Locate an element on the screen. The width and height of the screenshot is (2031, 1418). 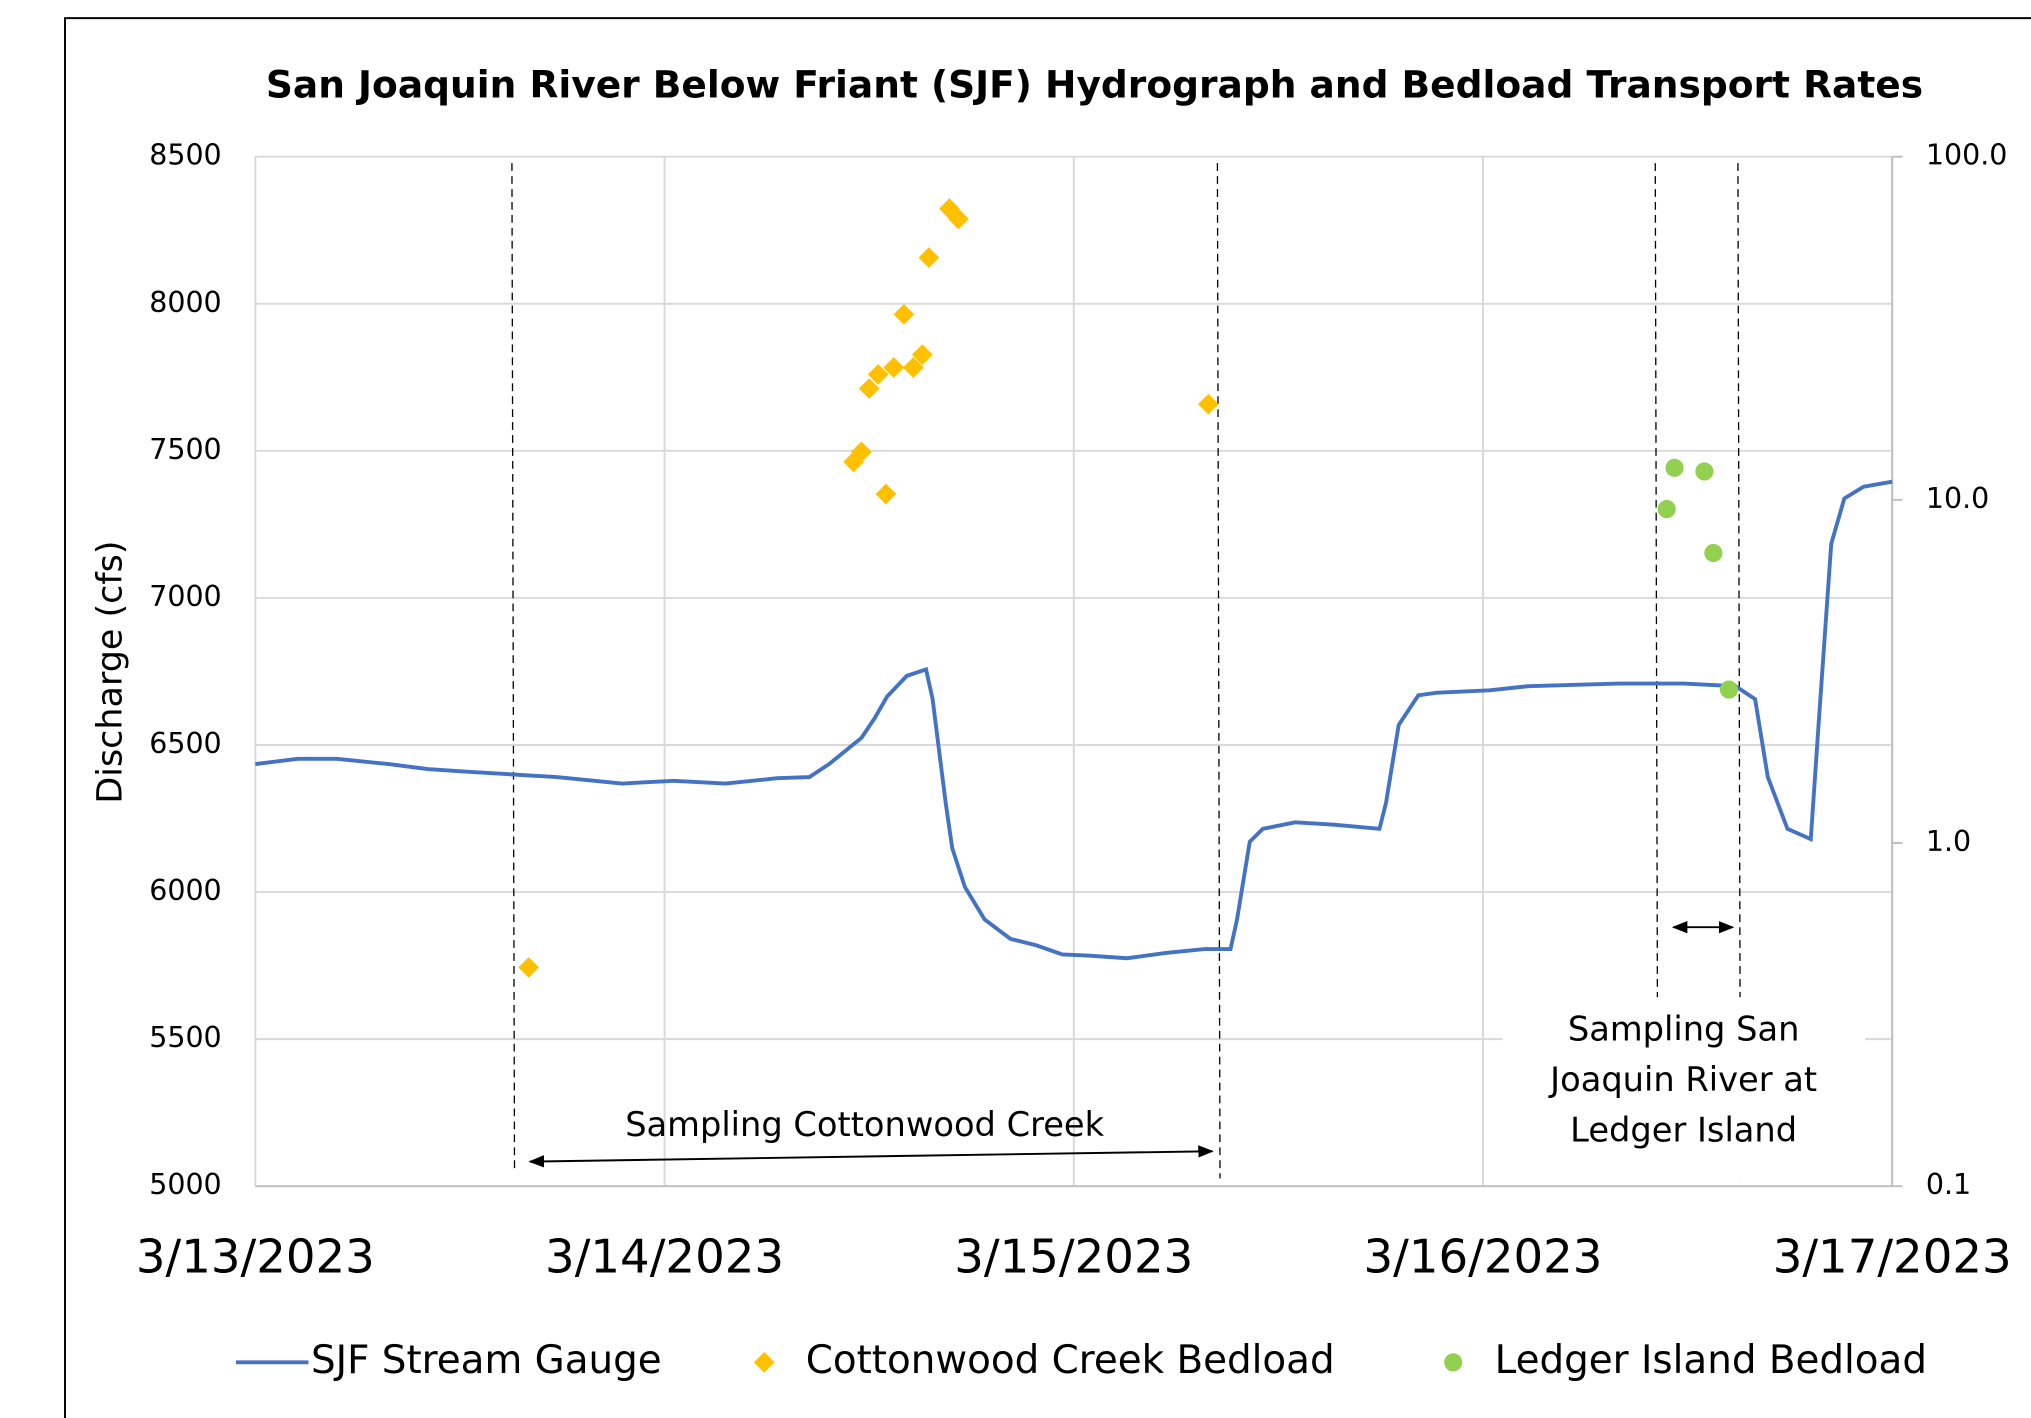
annotation-box is located at coordinates (1683, 1088).